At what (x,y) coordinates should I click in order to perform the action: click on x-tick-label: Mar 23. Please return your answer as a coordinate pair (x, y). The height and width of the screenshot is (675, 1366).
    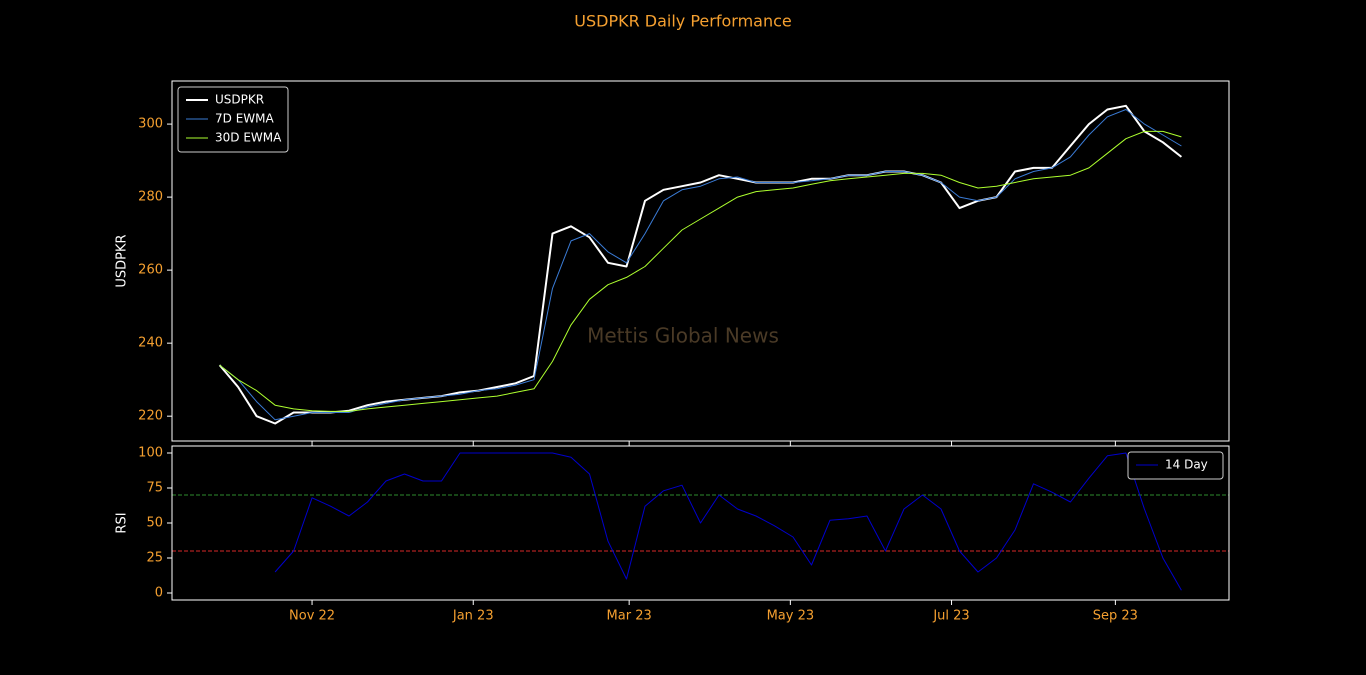
    Looking at the image, I should click on (629, 616).